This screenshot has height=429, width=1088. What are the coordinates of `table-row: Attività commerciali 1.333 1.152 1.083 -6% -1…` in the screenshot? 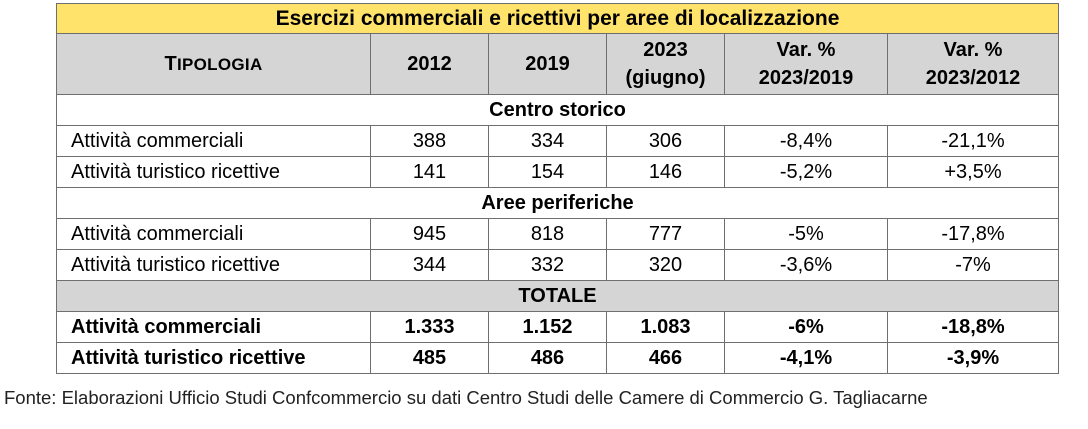 It's located at (558, 327).